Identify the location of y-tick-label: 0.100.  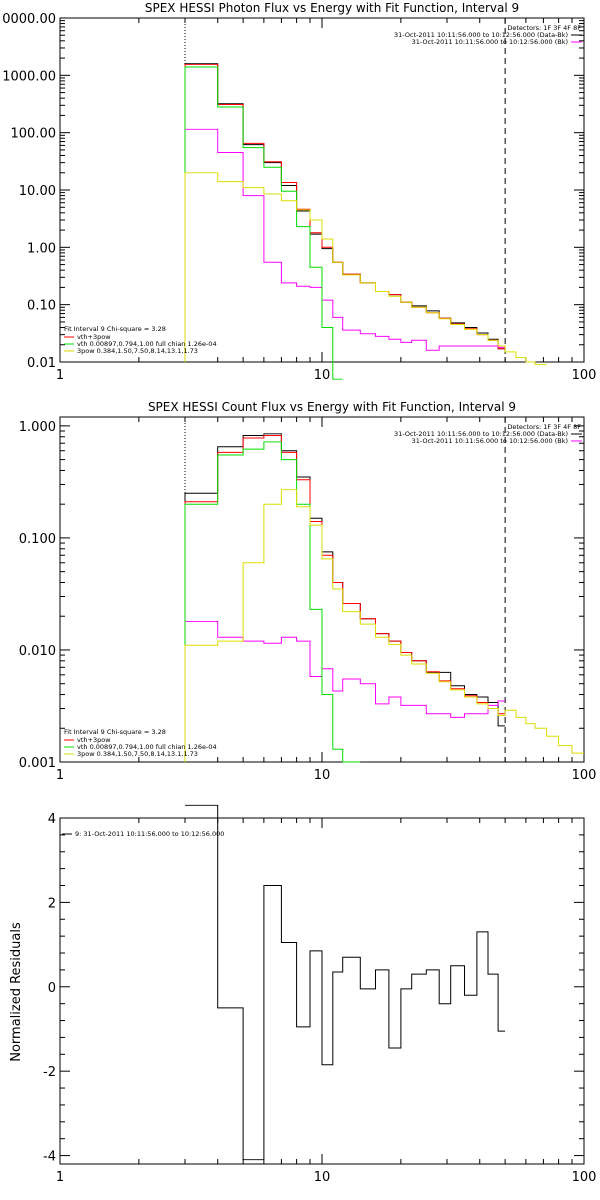
(37, 539).